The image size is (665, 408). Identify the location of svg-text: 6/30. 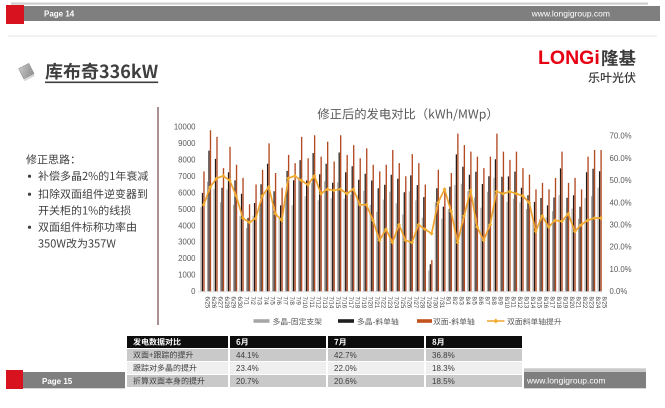
(239, 303).